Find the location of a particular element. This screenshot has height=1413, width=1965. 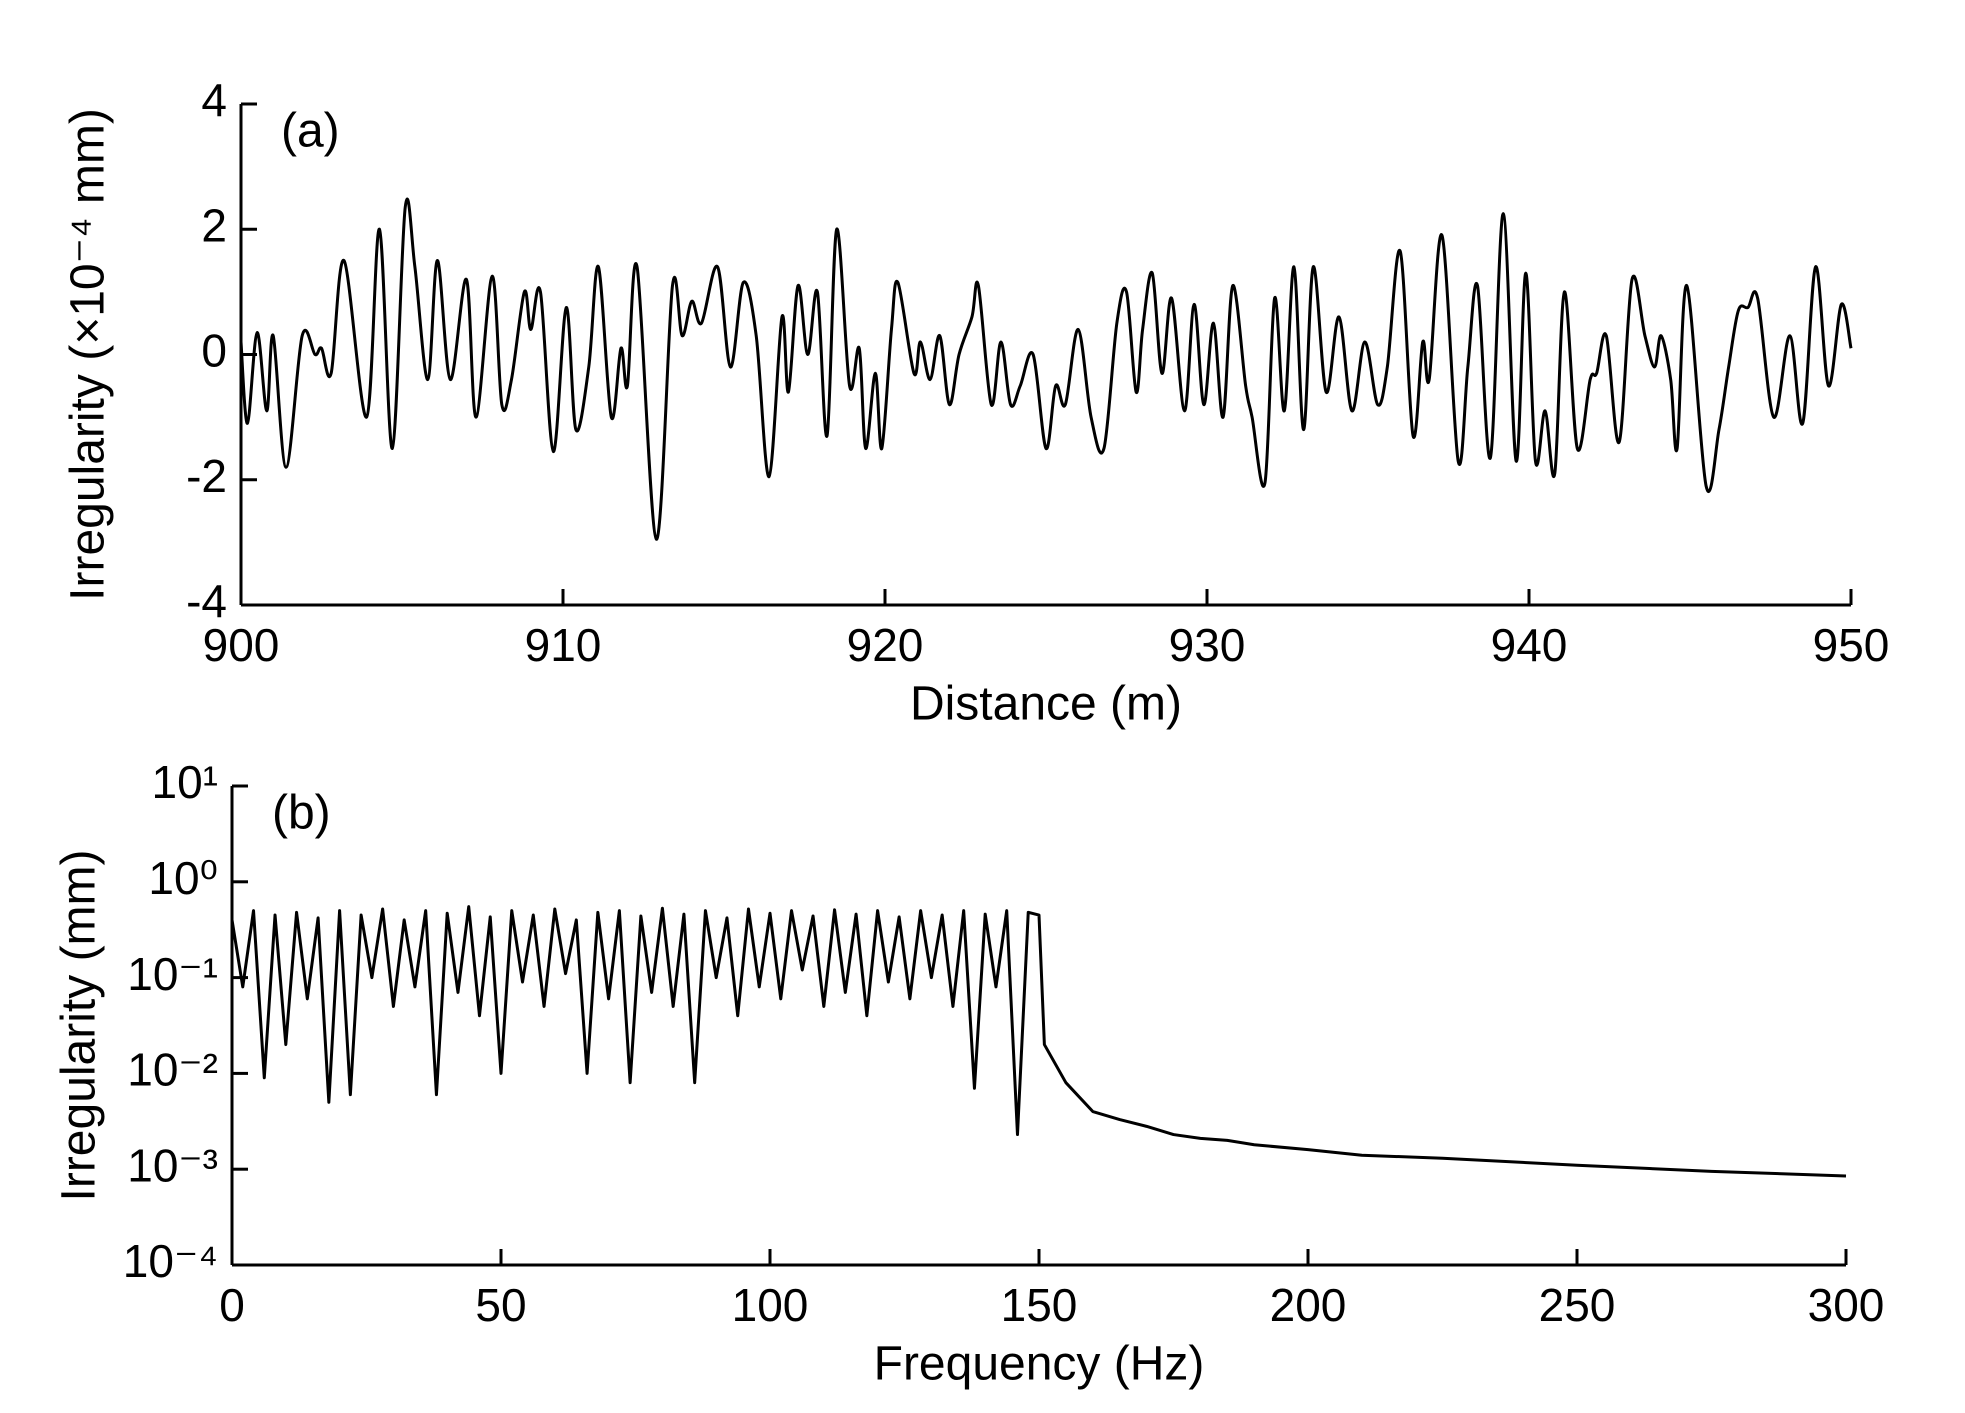

x-tick-label: 910 is located at coordinates (563, 645).